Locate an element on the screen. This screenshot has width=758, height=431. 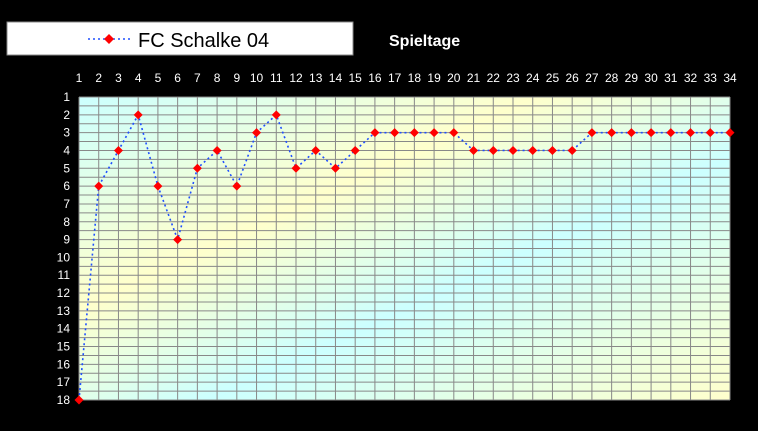
y-tick-label: 6 is located at coordinates (66, 186).